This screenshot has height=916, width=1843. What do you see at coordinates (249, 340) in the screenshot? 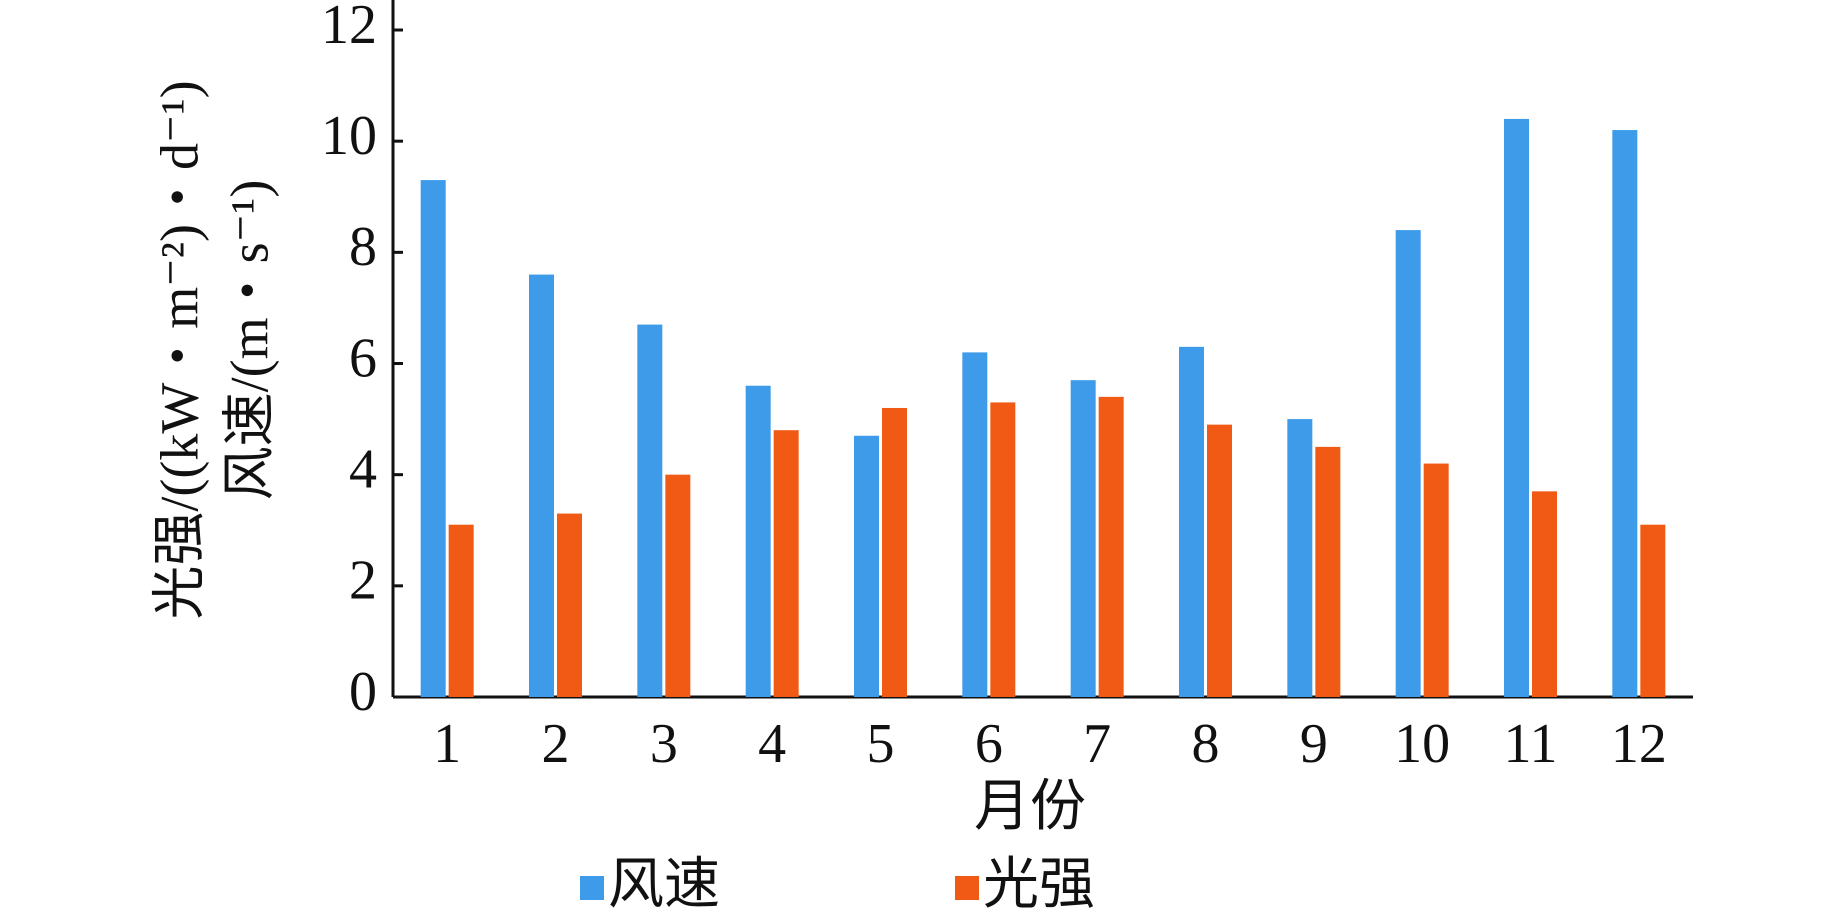
I see `y-axis-label: 风速/(m・s⁻¹)` at bounding box center [249, 340].